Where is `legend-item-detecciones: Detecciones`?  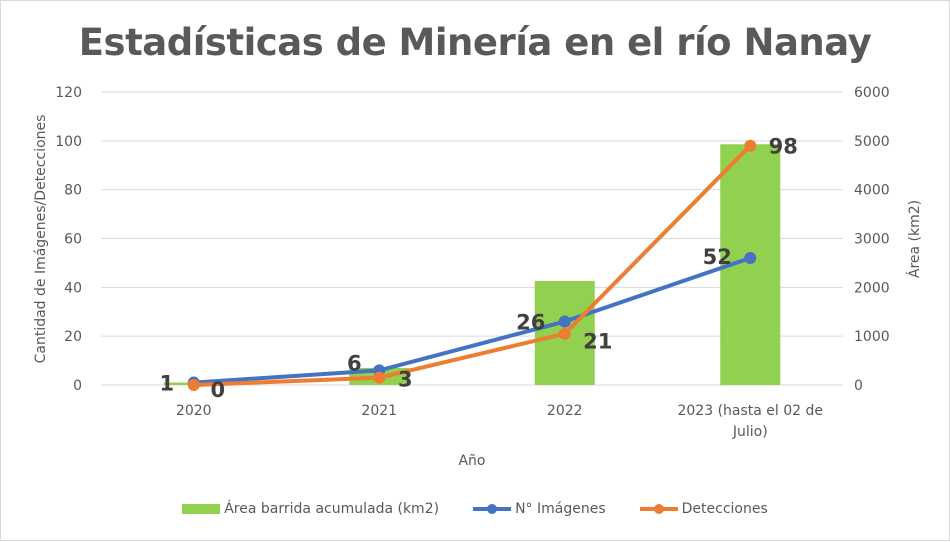 legend-item-detecciones: Detecciones is located at coordinates (703, 509).